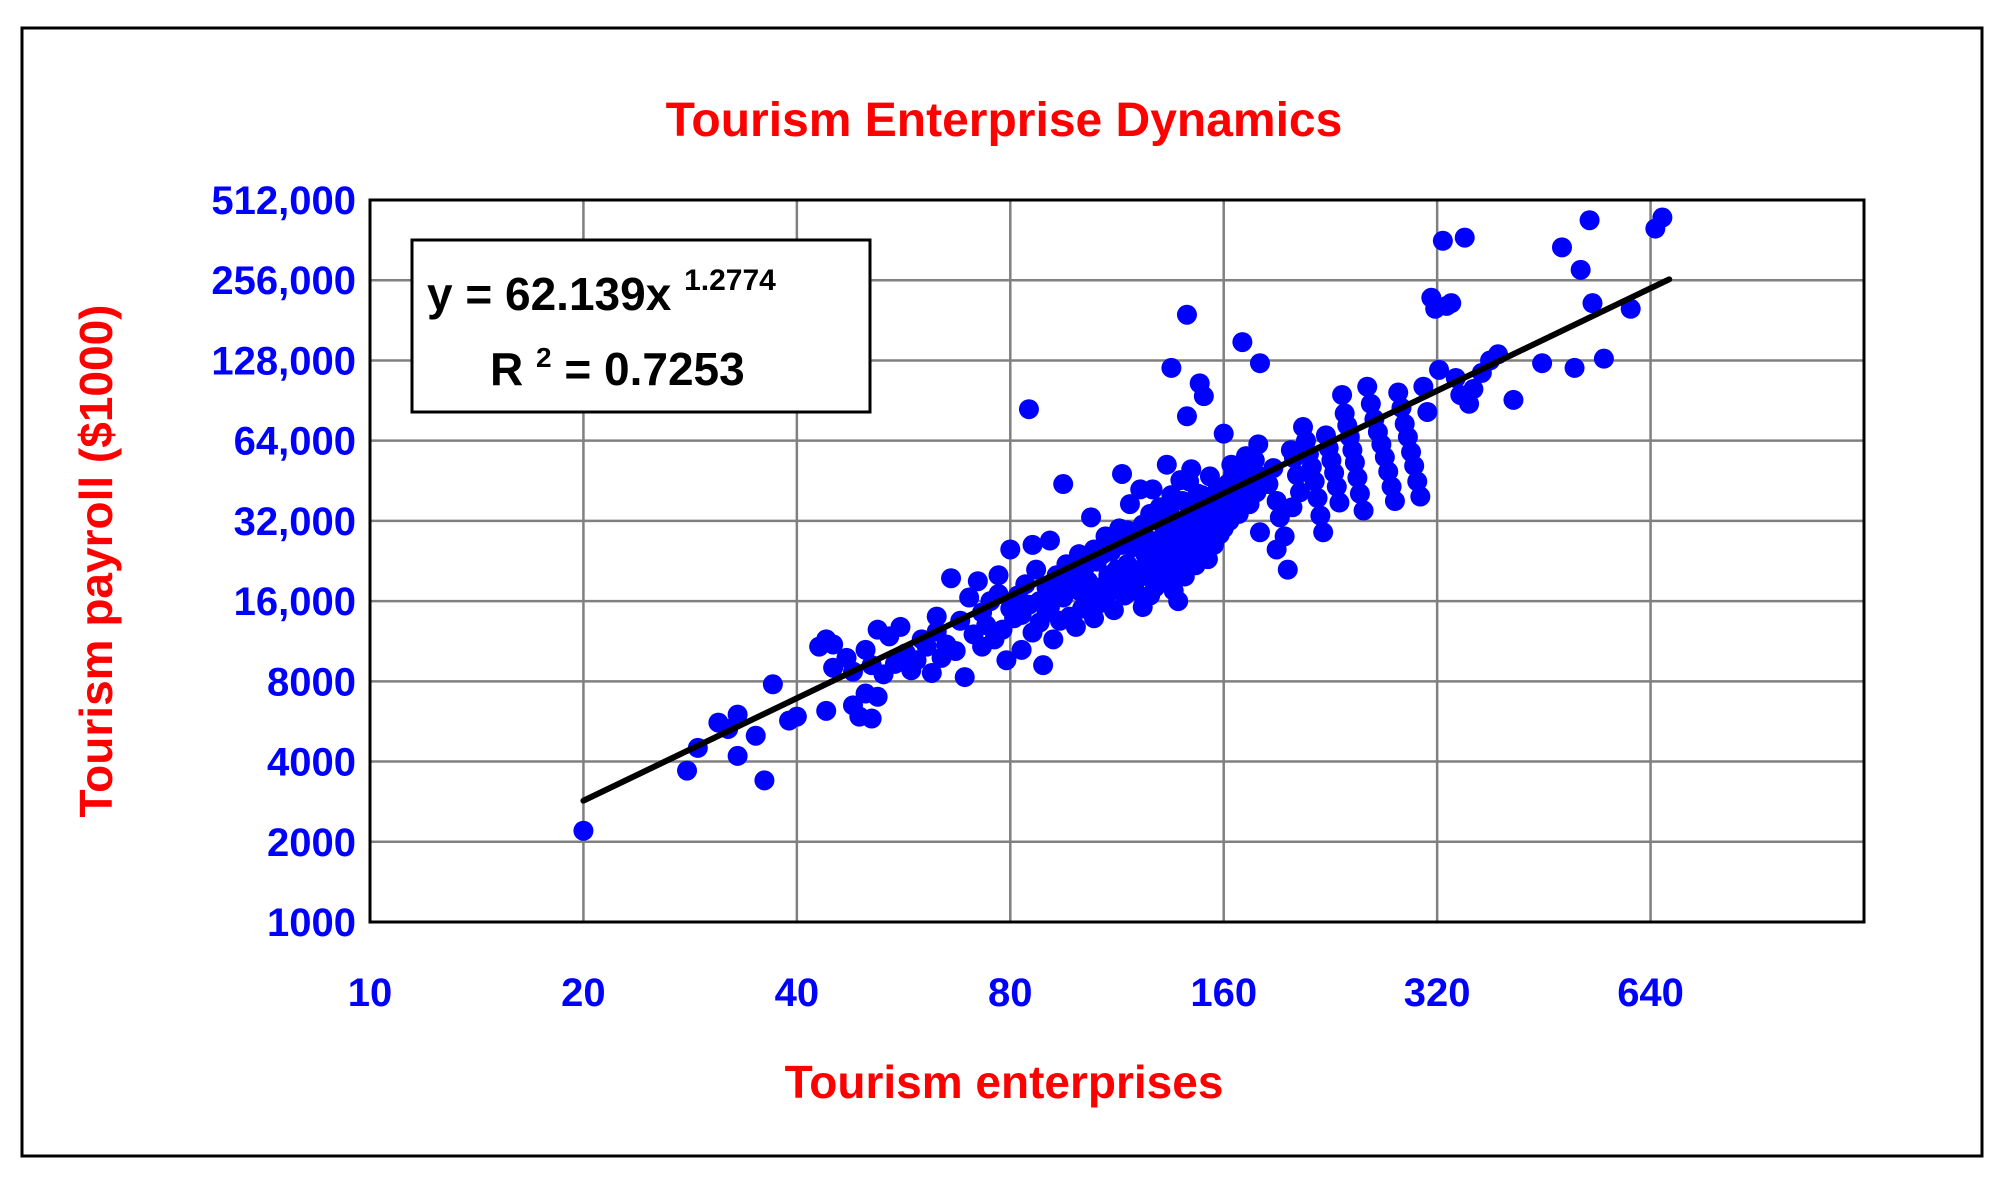  What do you see at coordinates (295, 442) in the screenshot?
I see `y-tick-label: 64,000` at bounding box center [295, 442].